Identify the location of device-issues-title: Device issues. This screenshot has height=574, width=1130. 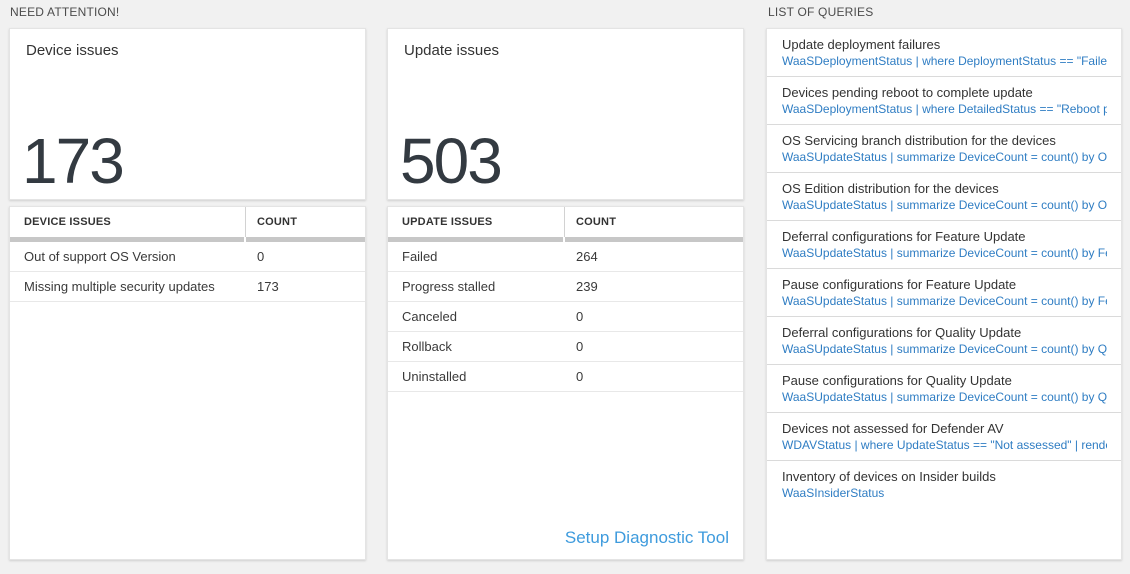
(72, 50).